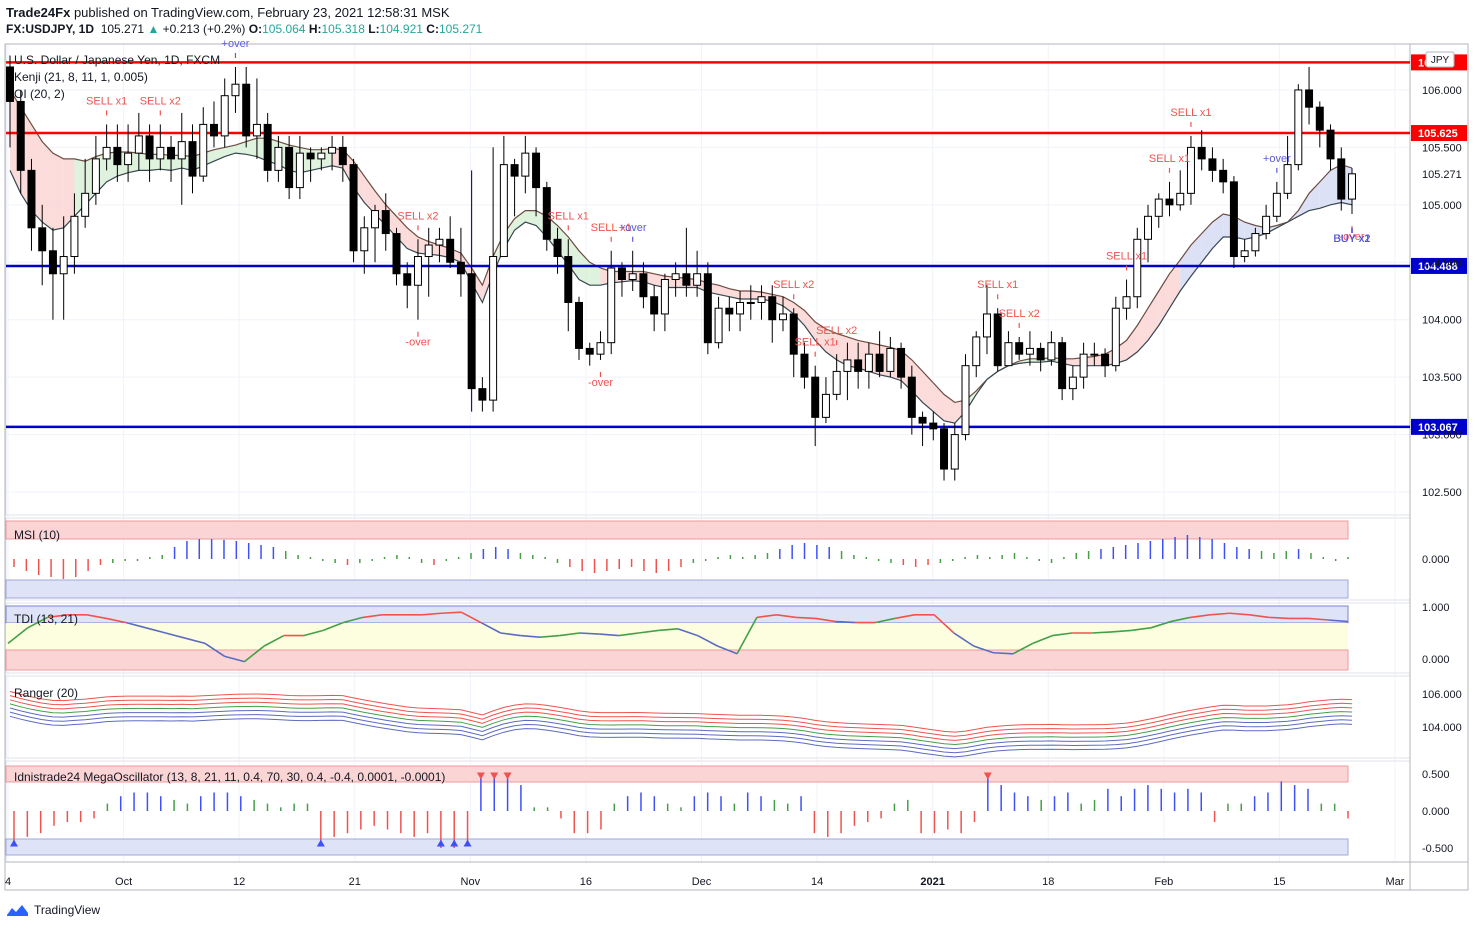  Describe the element at coordinates (1442, 206) in the screenshot. I see `y-tick-label: 105.000` at that location.